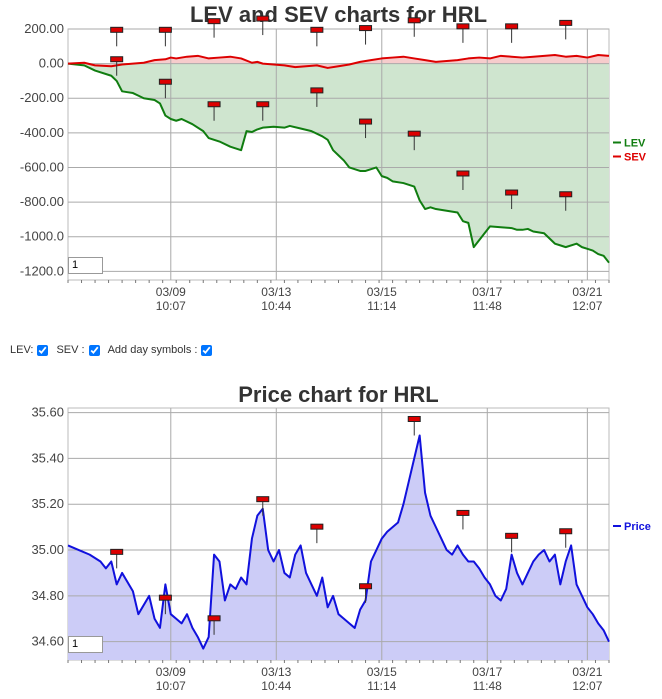 This screenshot has width=662, height=699. I want to click on y-tick-label: 34.60, so click(47, 641).